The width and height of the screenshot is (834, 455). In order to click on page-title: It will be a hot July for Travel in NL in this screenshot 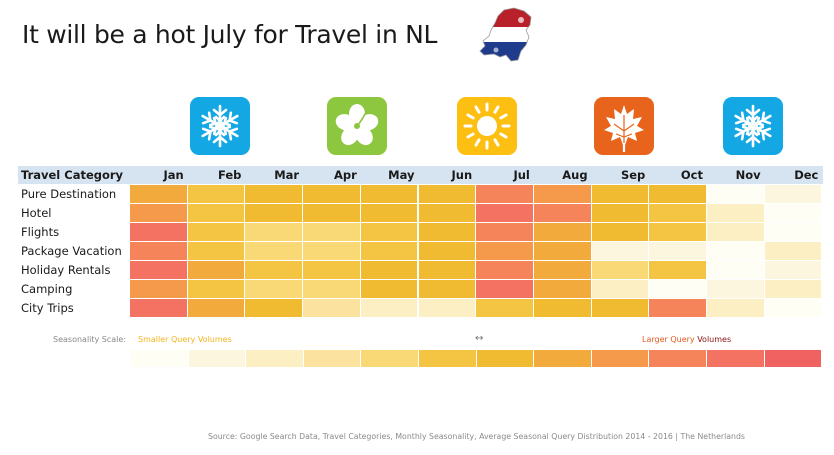, I will do `click(230, 34)`.